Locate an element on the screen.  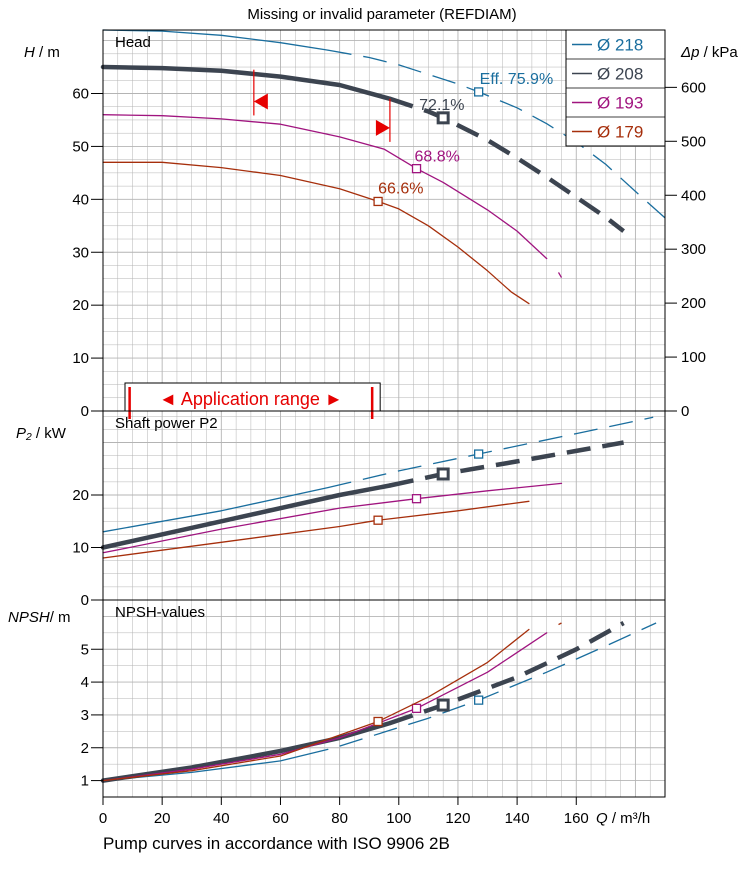
npsh-ylabel-var: NPSH is located at coordinates (29, 617).